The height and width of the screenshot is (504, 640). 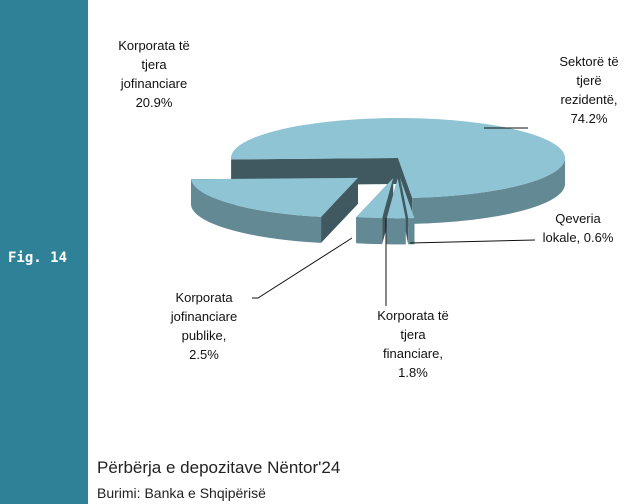 What do you see at coordinates (589, 80) in the screenshot?
I see `label-name: Sektorë të tjerë rezidentë,` at bounding box center [589, 80].